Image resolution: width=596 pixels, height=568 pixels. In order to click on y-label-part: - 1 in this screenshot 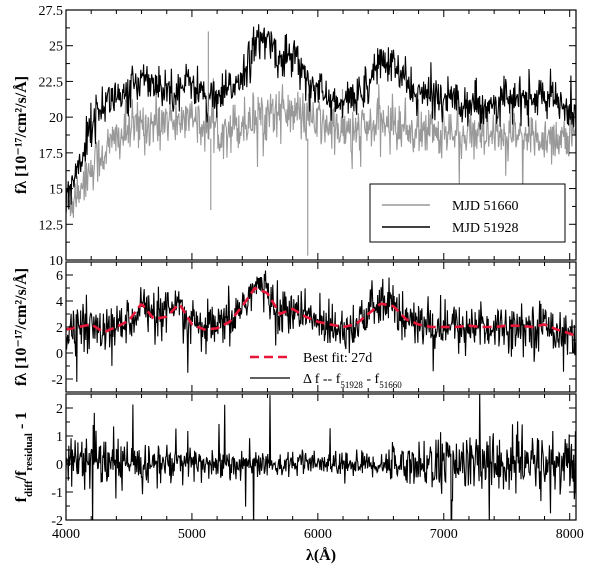, I will do `click(21, 422)`.